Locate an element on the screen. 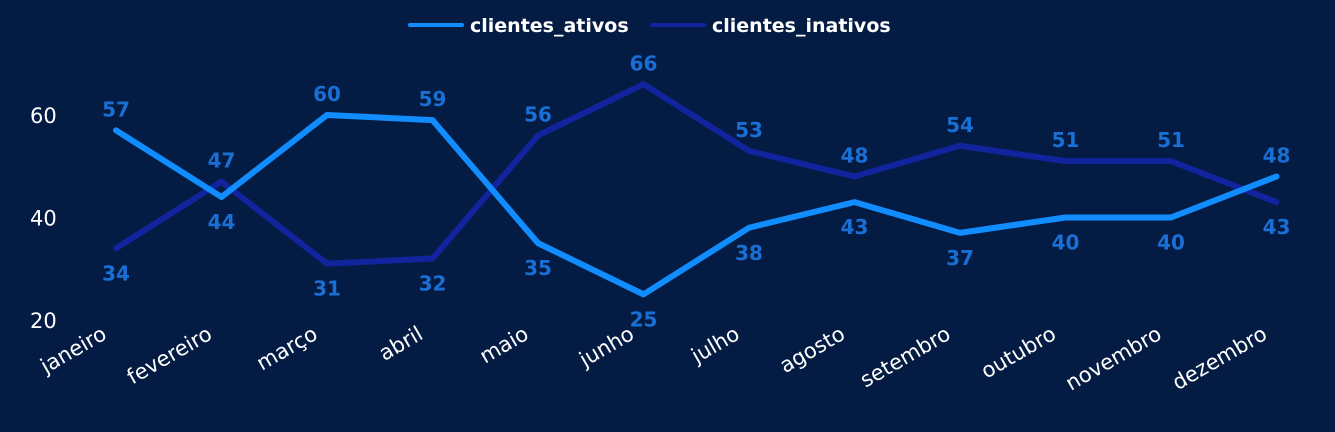 The image size is (1335, 432). x-tick-label: dezembro is located at coordinates (1219, 358).